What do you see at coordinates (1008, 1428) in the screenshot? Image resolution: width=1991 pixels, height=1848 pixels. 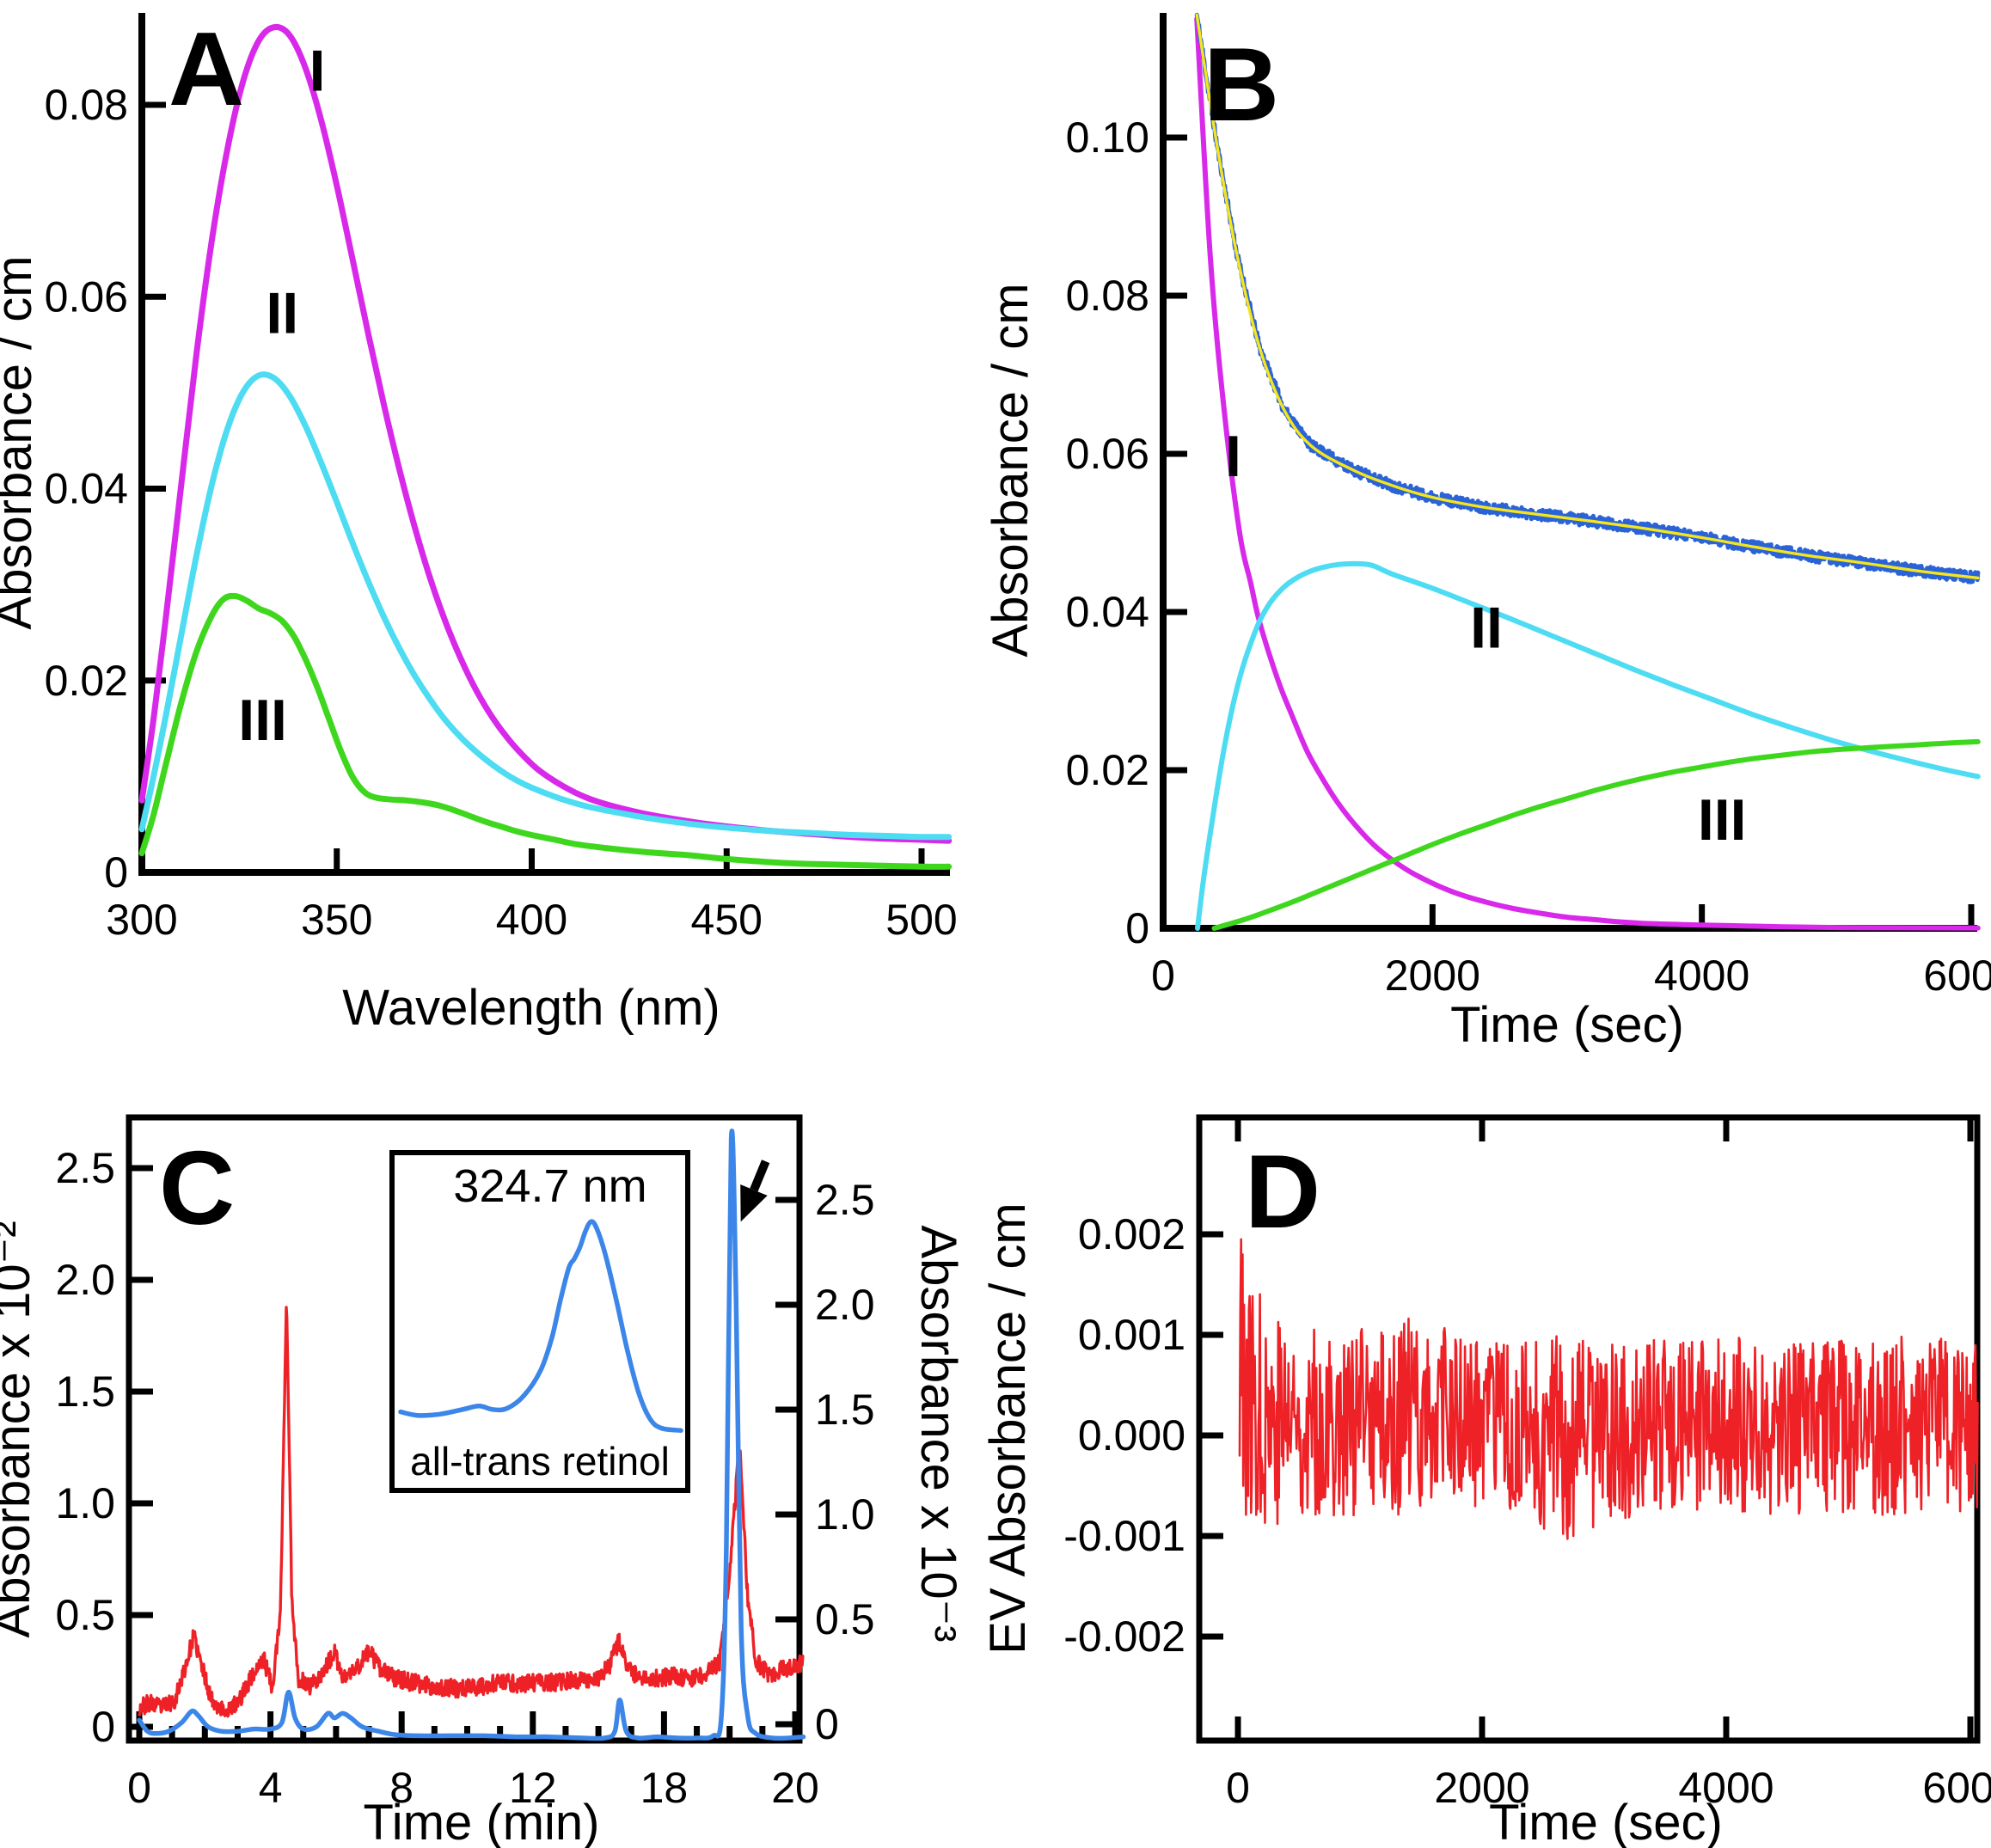 I see `panel-d-ylabel: EV Absorbance / cm` at bounding box center [1008, 1428].